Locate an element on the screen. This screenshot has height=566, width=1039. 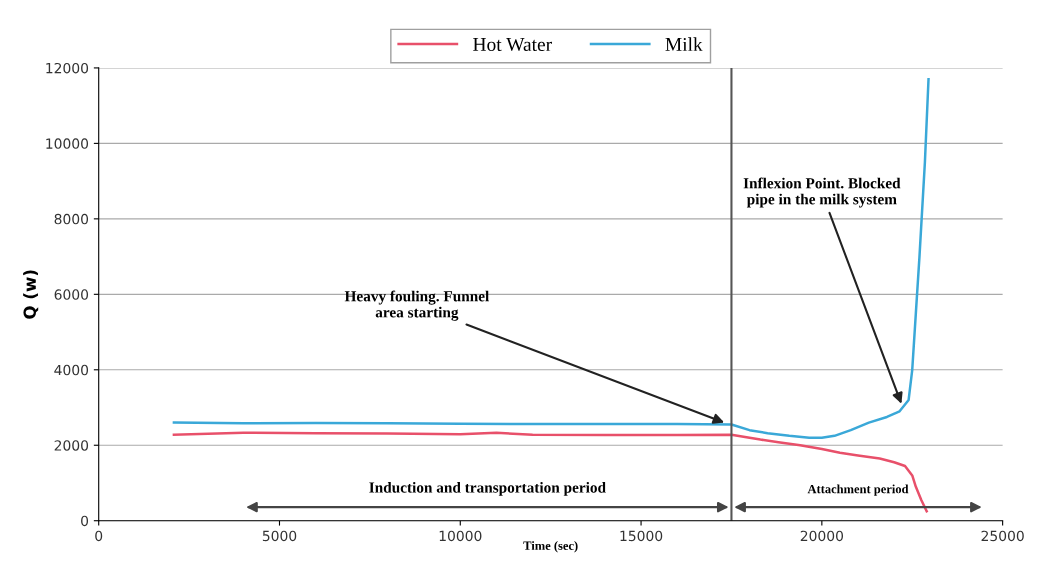
y-tick-label: 4000 is located at coordinates (71, 370).